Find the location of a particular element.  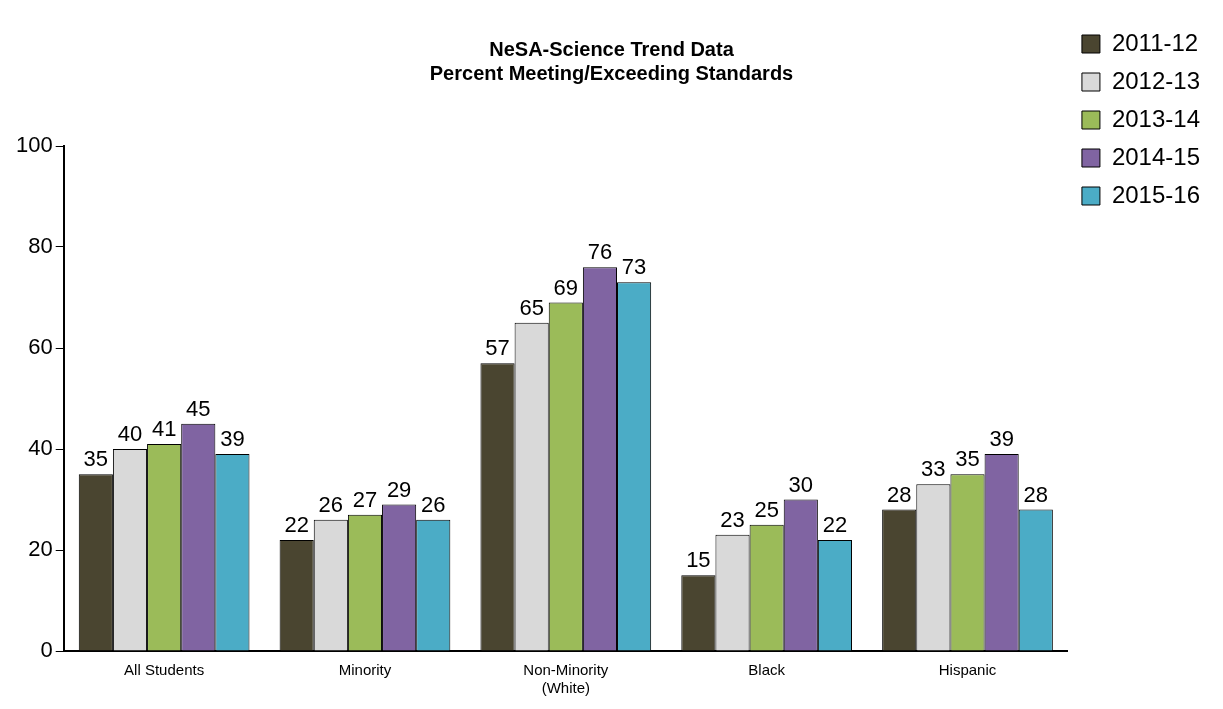

y-tick-label: 40 is located at coordinates (40, 448).